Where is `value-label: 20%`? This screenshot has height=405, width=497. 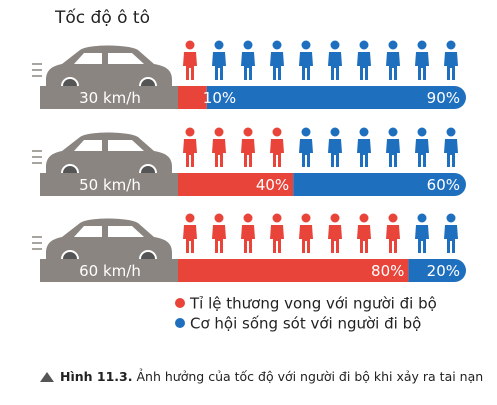 value-label: 20% is located at coordinates (443, 271).